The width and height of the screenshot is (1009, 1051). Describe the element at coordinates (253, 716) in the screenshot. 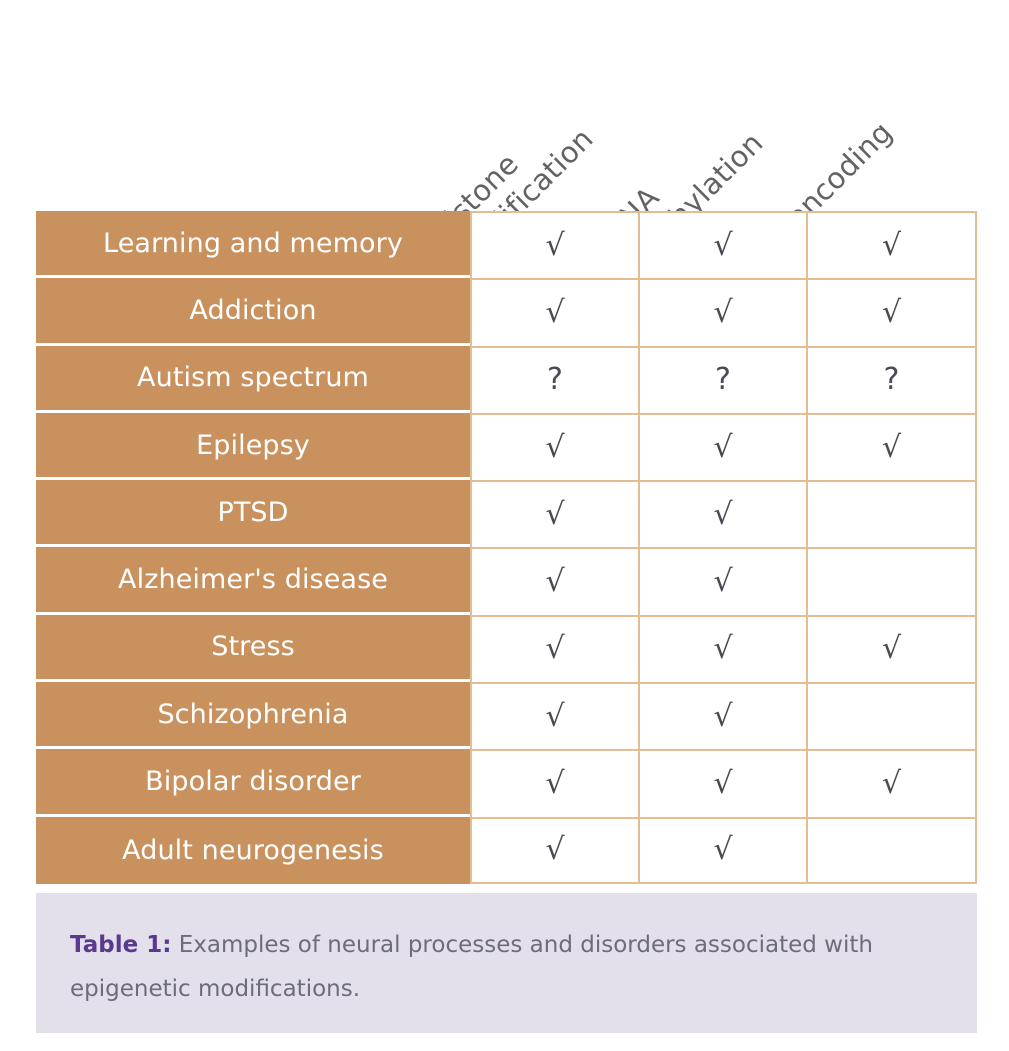

I see `row-label: Schizophrenia` at that location.